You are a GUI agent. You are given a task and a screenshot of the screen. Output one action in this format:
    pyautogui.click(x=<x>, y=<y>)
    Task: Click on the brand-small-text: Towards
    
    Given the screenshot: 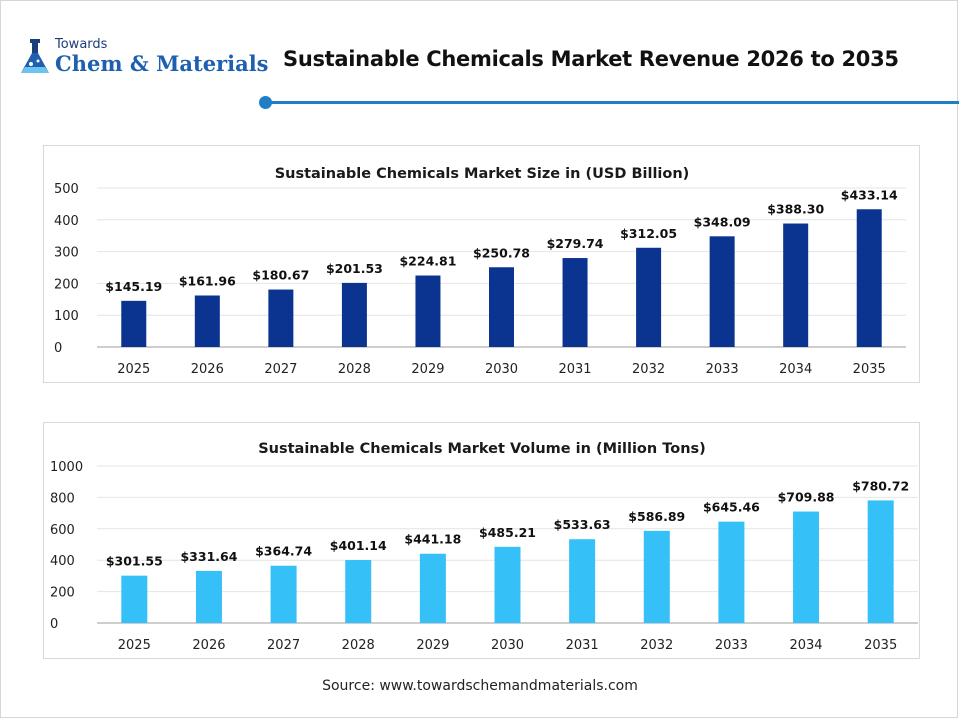 What is the action you would take?
    pyautogui.click(x=81, y=44)
    